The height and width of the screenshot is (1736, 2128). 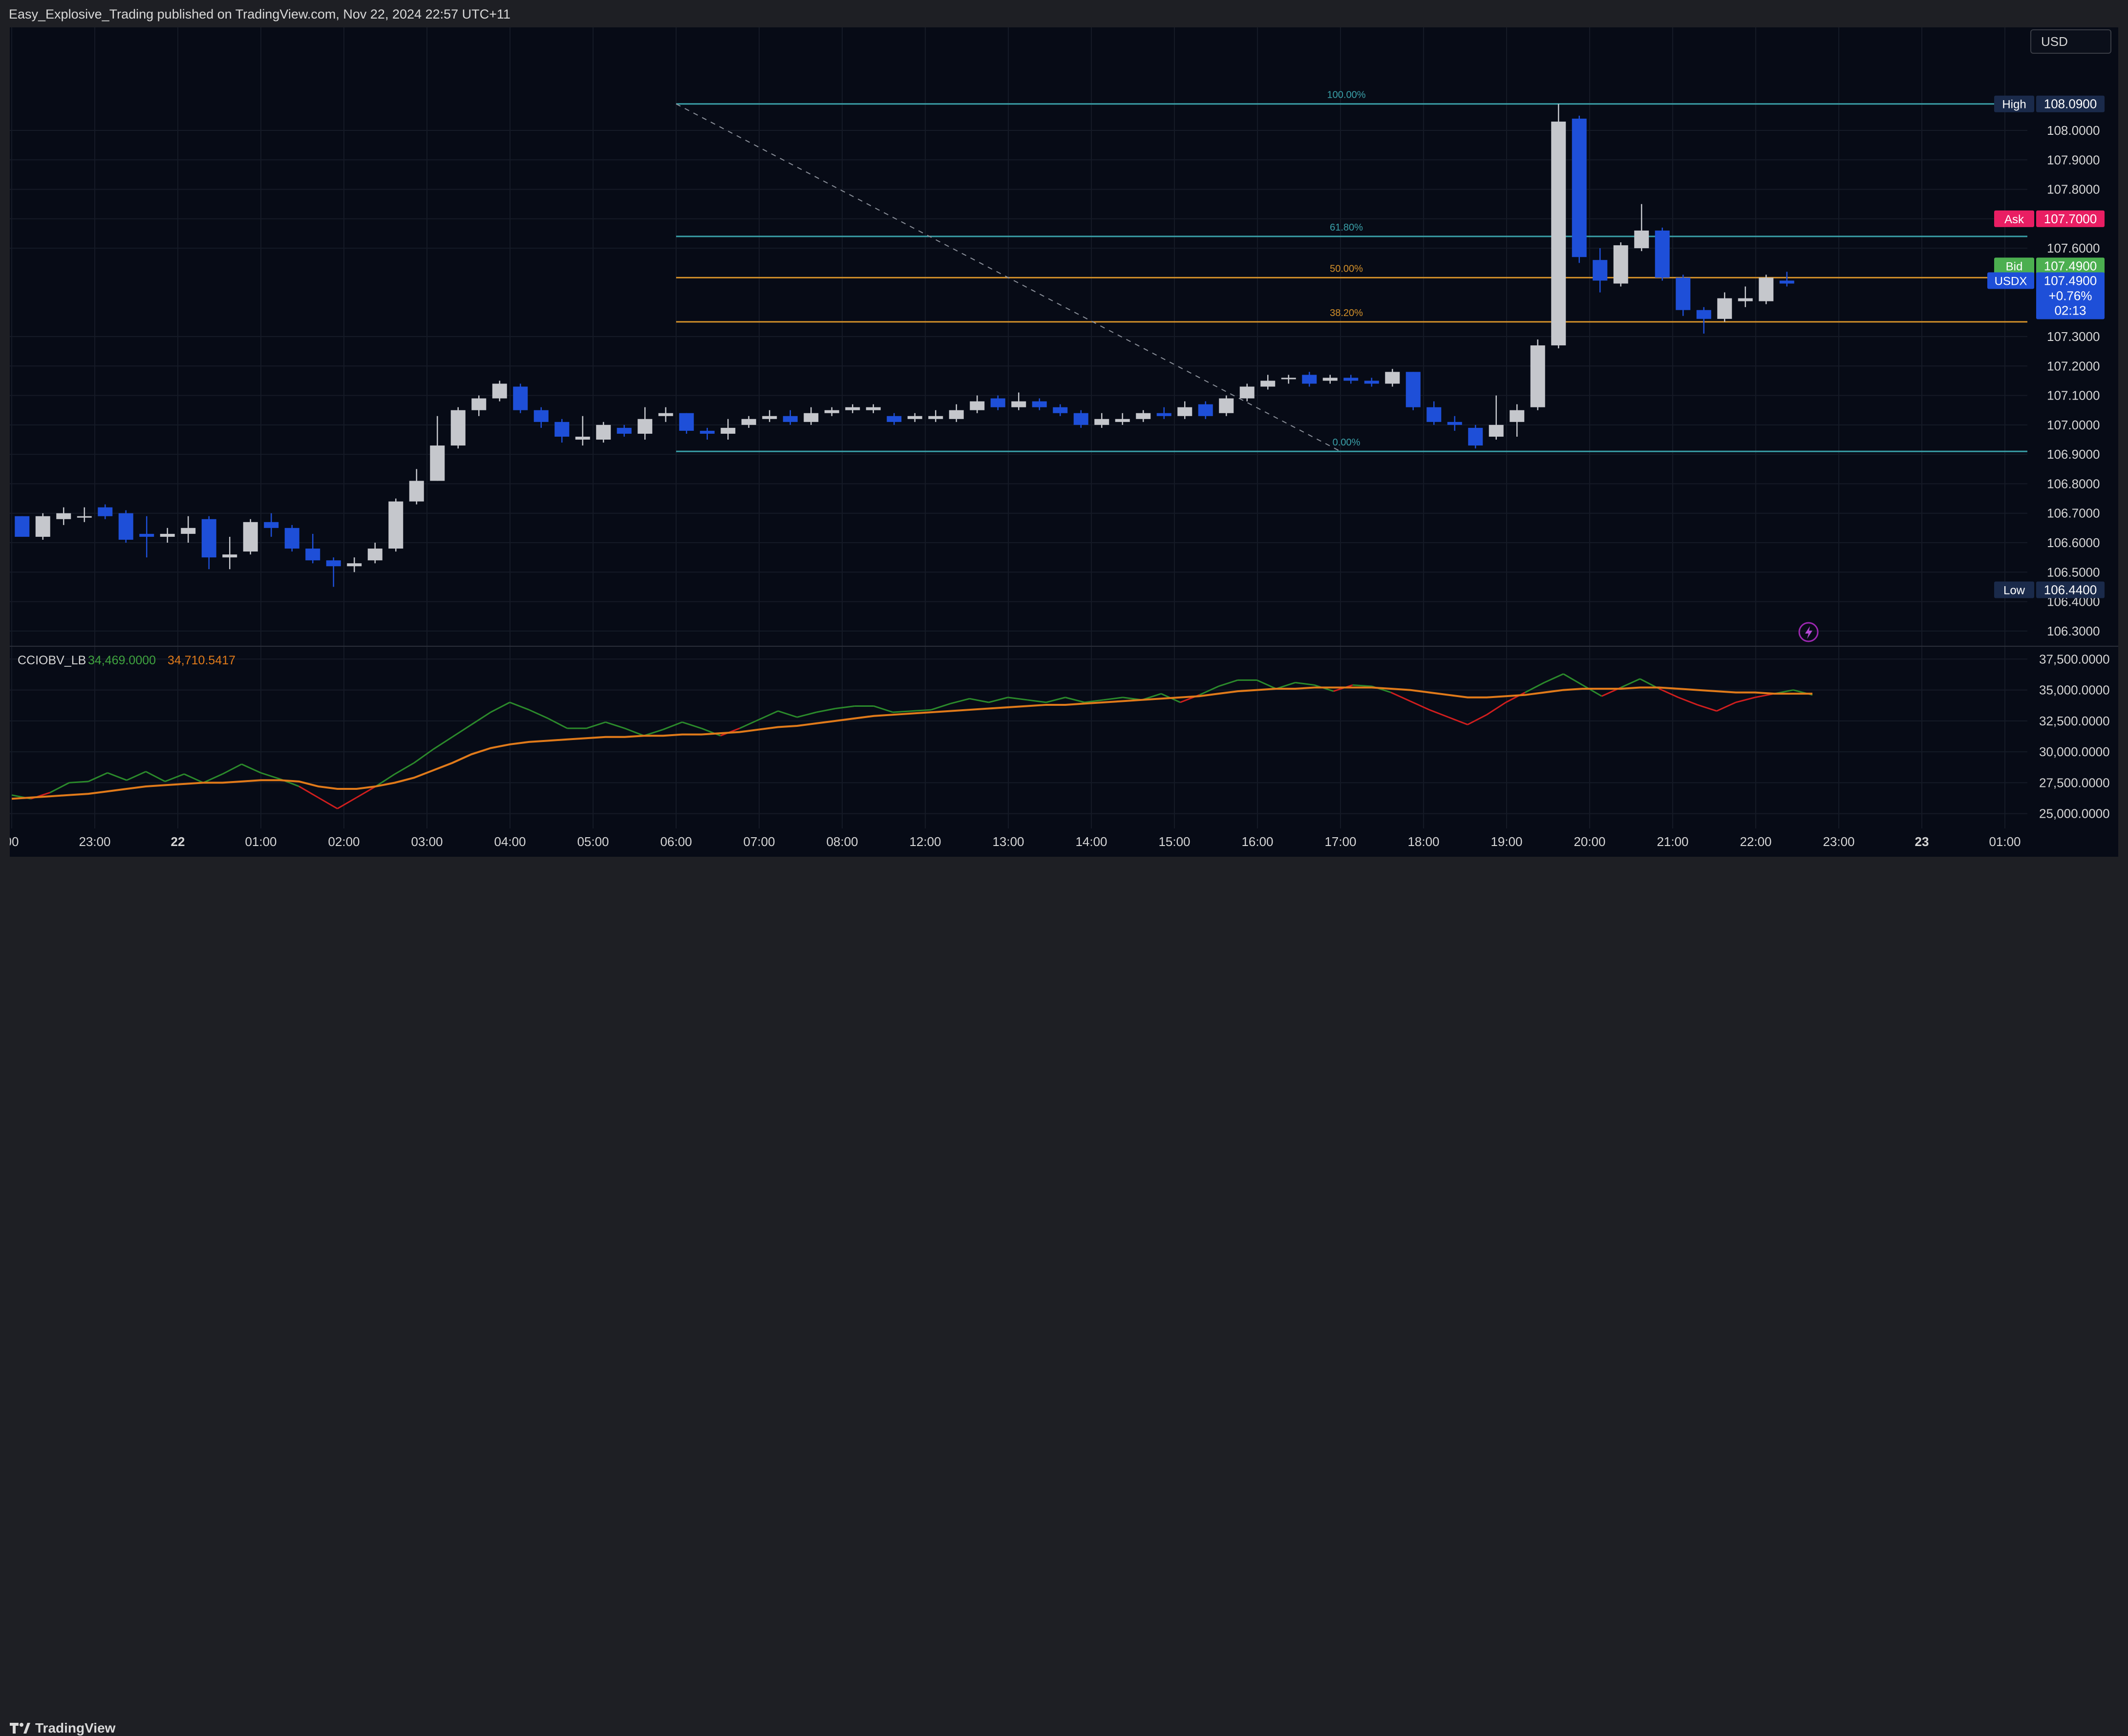 I want to click on fibonacci-retracement: 100.00% 61.80% 50.00% 38.20% 0.00%, so click(x=1351, y=271).